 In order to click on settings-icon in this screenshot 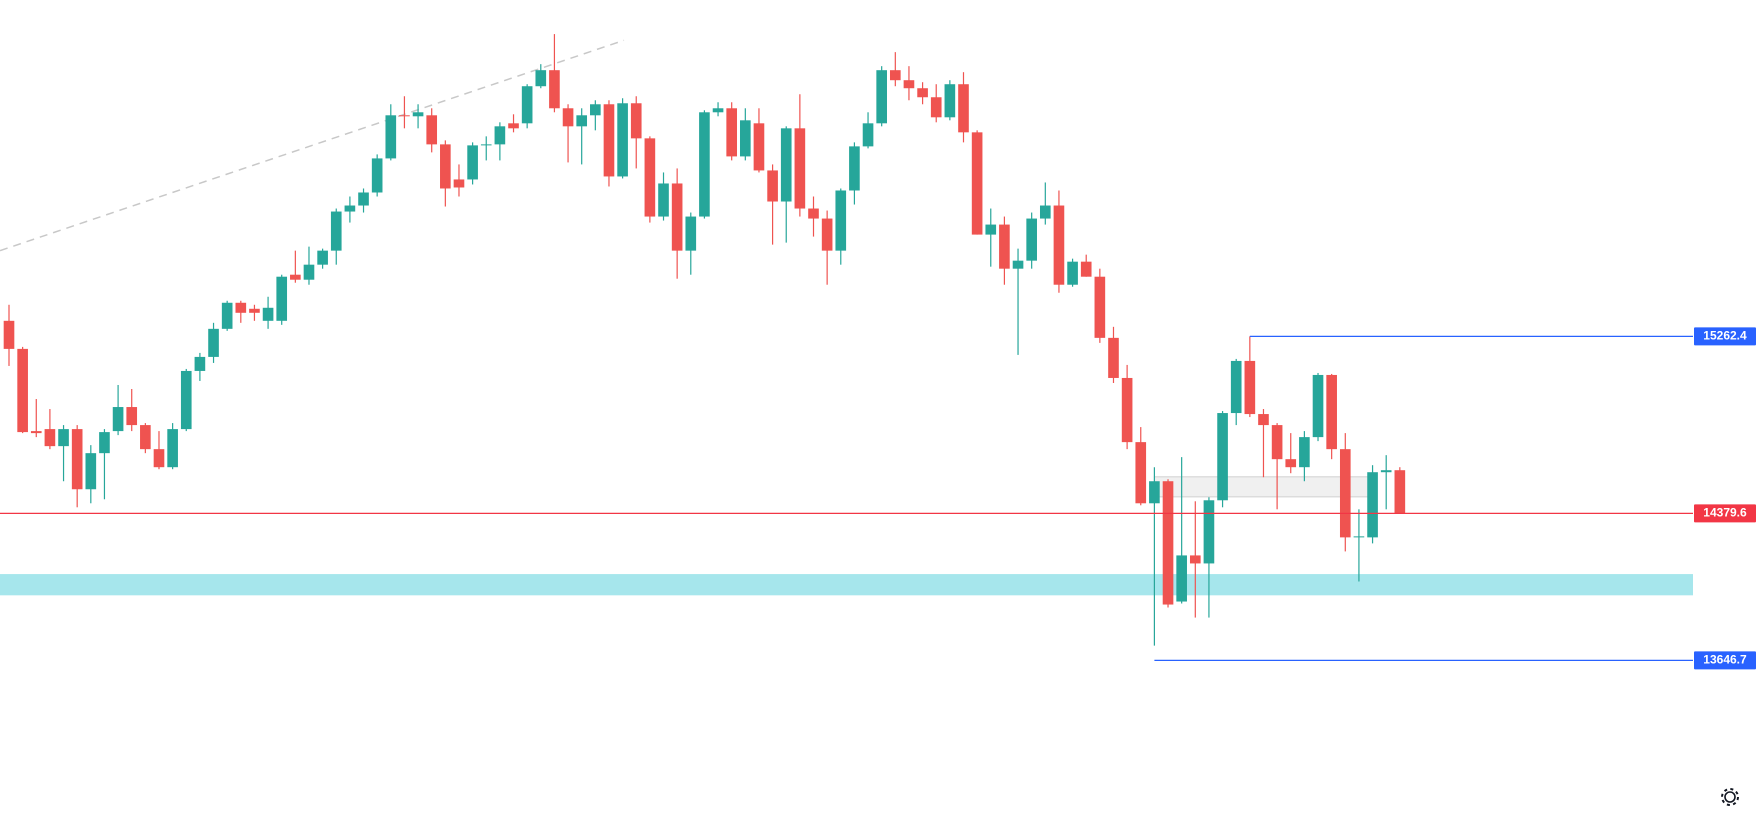, I will do `click(1730, 797)`.